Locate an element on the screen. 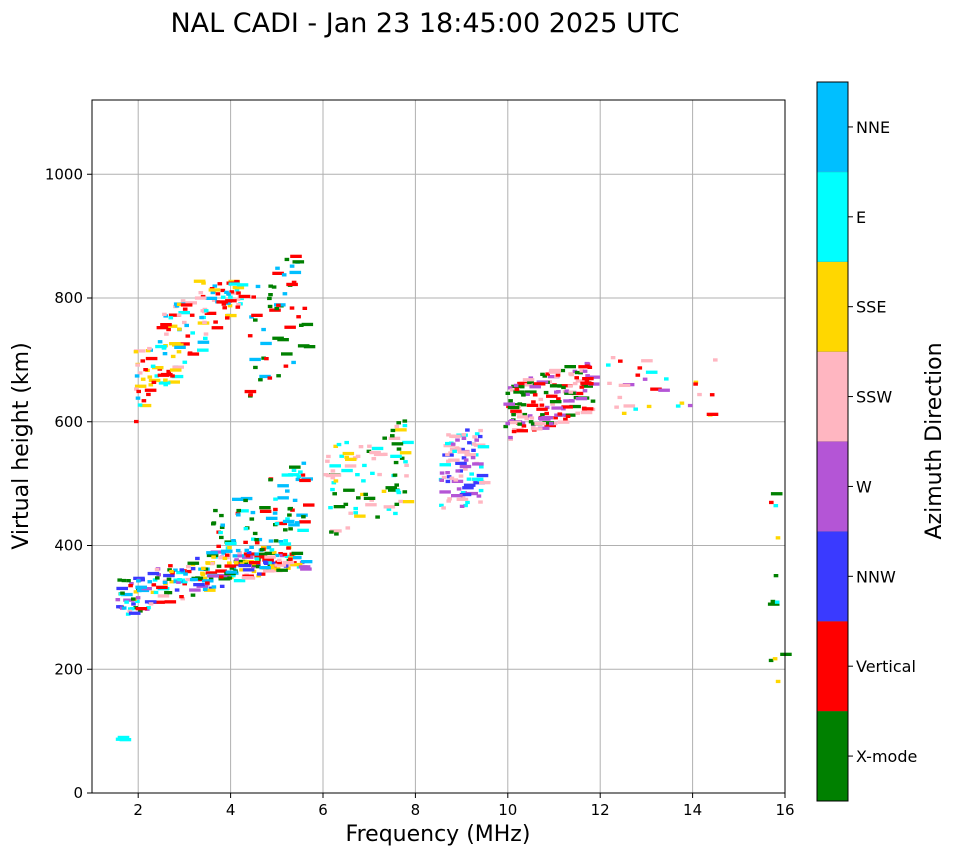 Image resolution: width=958 pixels, height=857 pixels. y-tick-label: 0 is located at coordinates (78, 793).